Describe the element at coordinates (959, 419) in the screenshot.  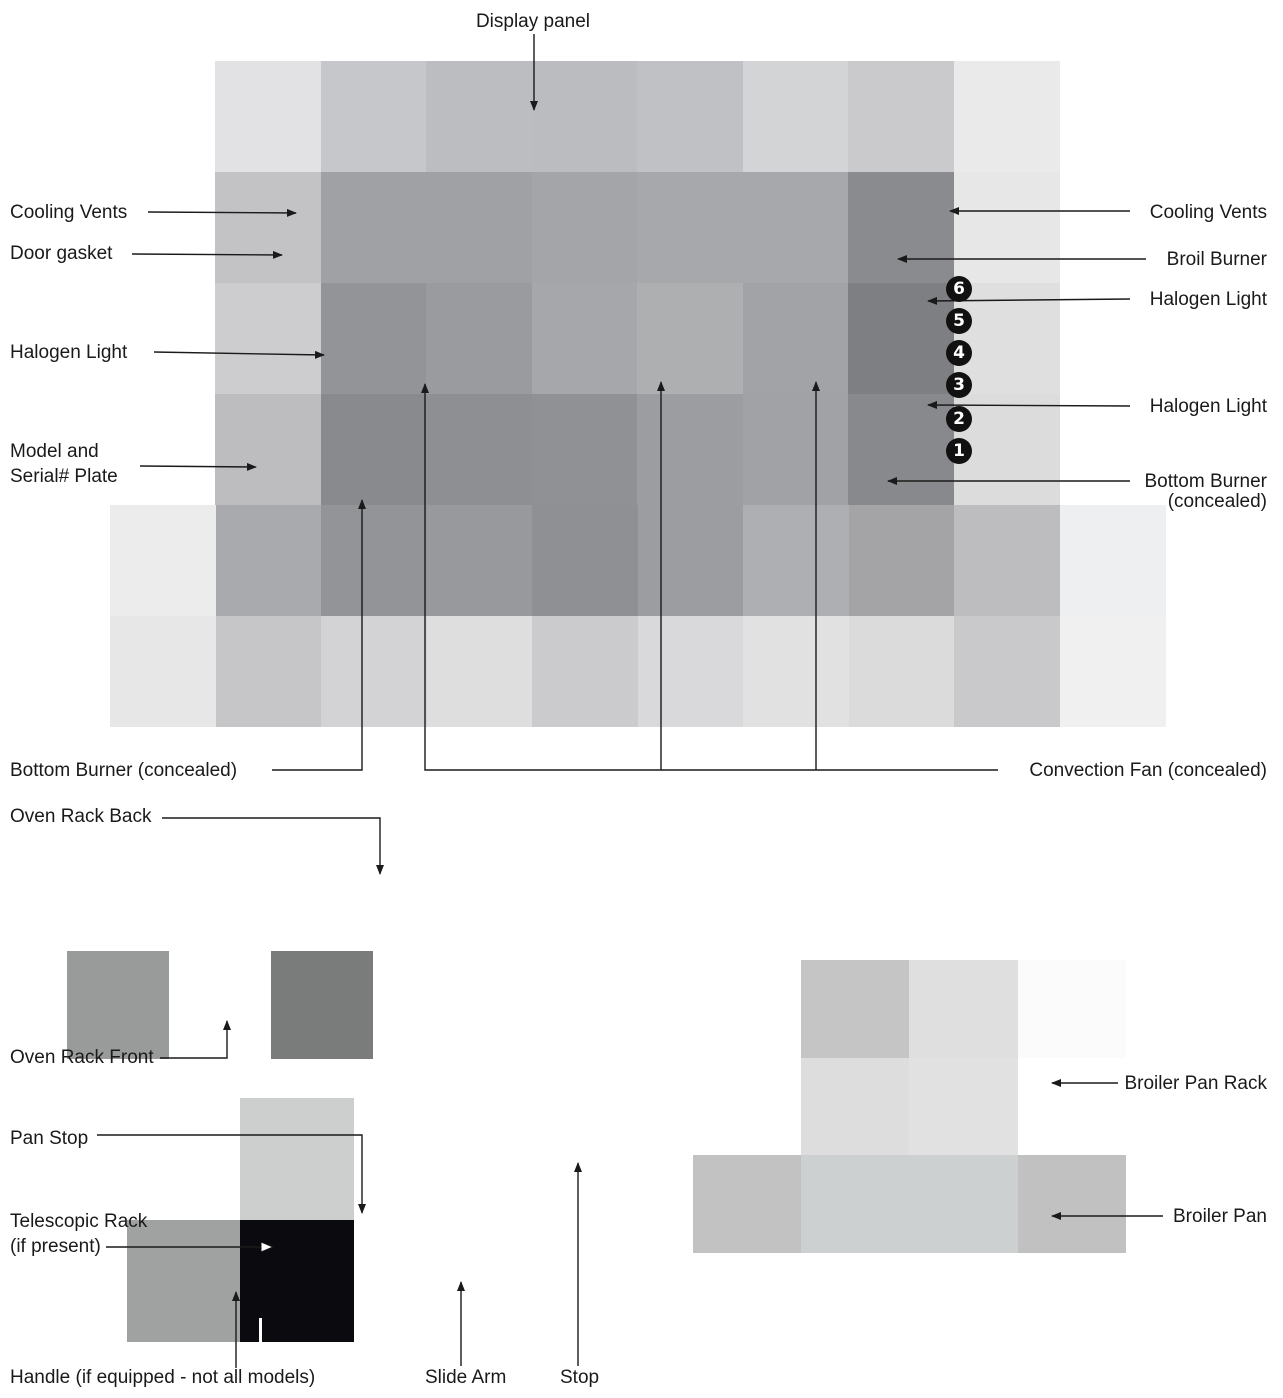
I see `rack-position-2-badge: 2` at that location.